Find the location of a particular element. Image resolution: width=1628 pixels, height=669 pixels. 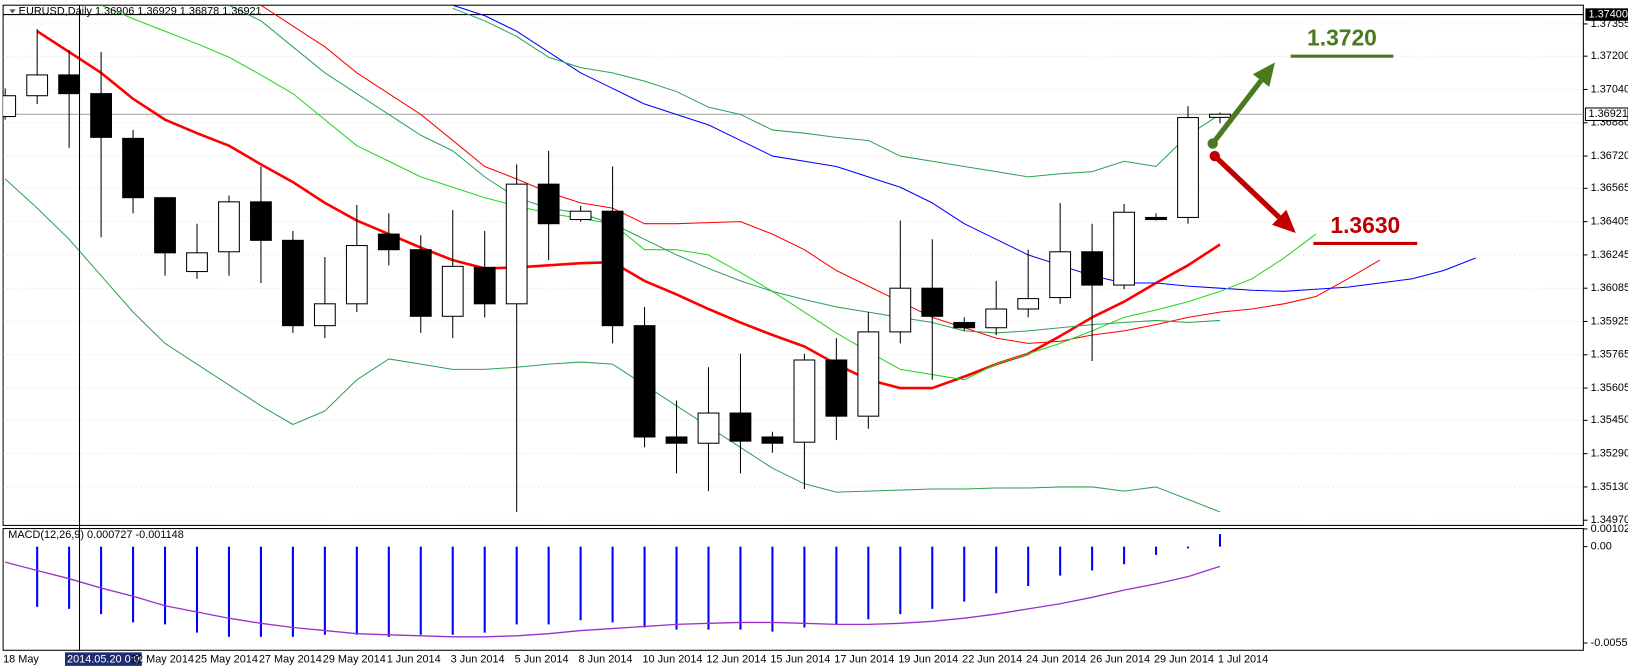

y-tick-label: 1.36405 is located at coordinates (1609, 221).